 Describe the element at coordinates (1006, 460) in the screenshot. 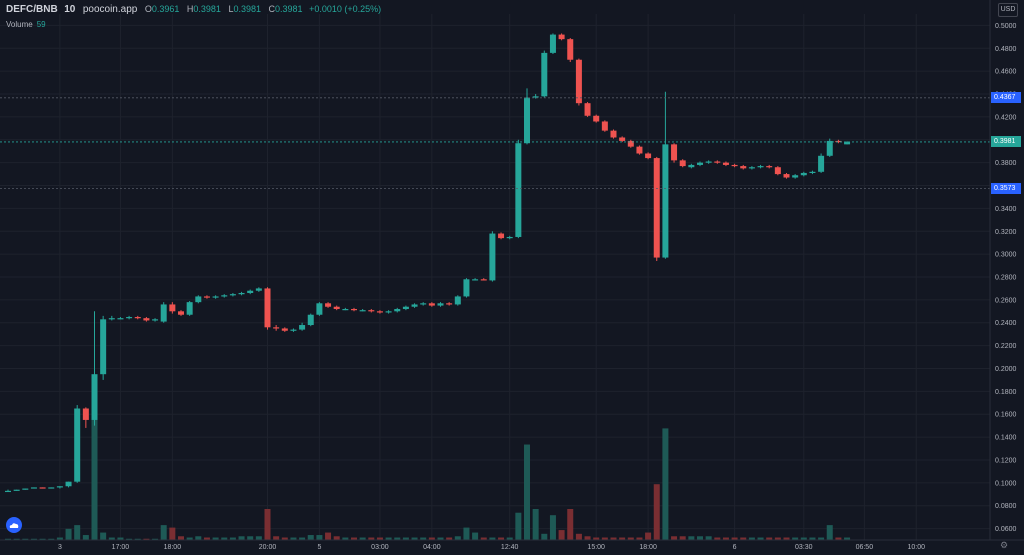

I see `price-tick-label: 0.1200` at that location.